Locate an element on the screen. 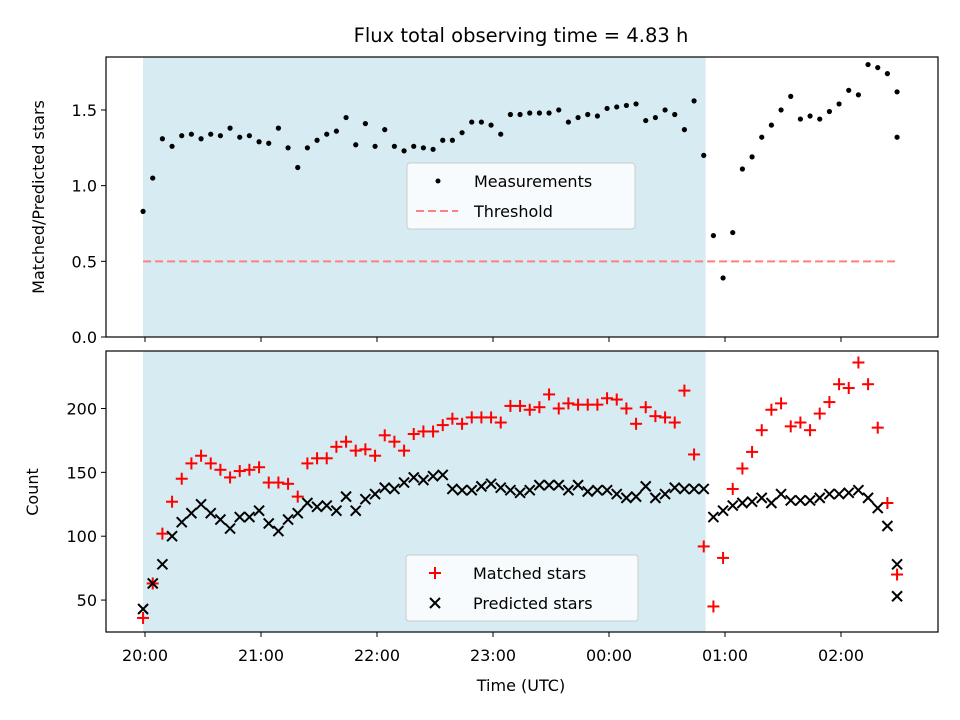 The width and height of the screenshot is (960, 720). count-legend: Matched stars Predicted stars is located at coordinates (522, 588).